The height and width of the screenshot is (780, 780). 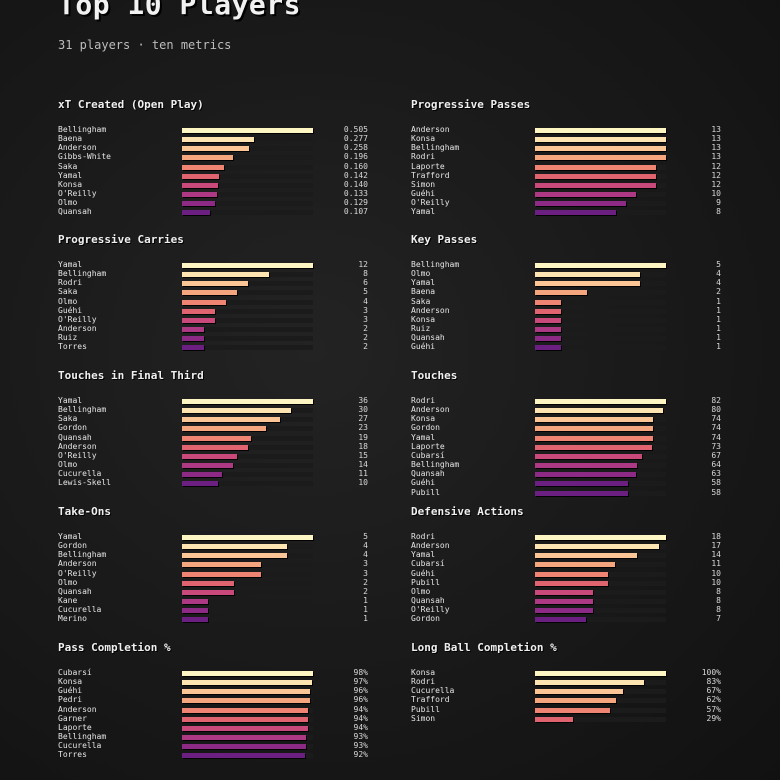 I want to click on value-label: 93%, so click(x=360, y=737).